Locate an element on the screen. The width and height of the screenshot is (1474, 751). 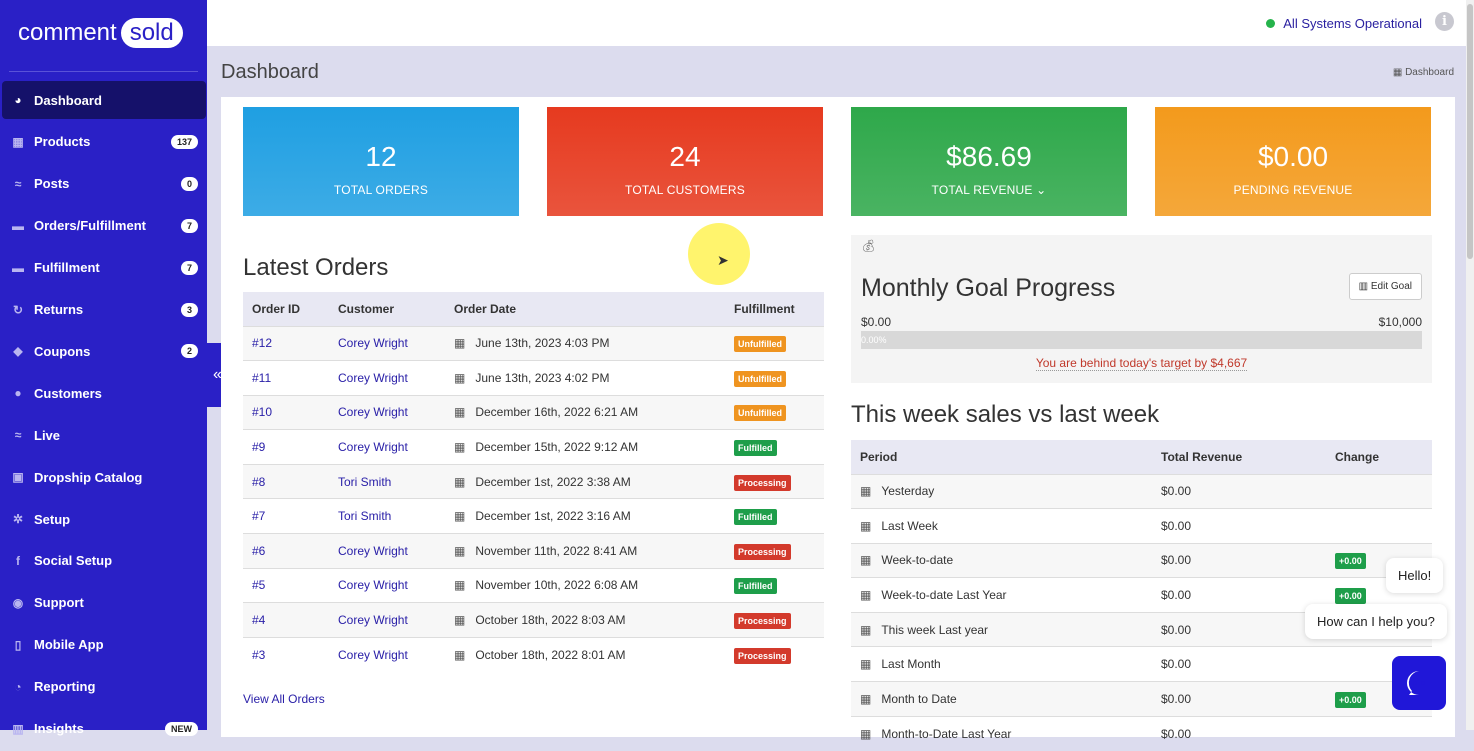
sidebar-item-support: ◉ Support is located at coordinates (104, 603).